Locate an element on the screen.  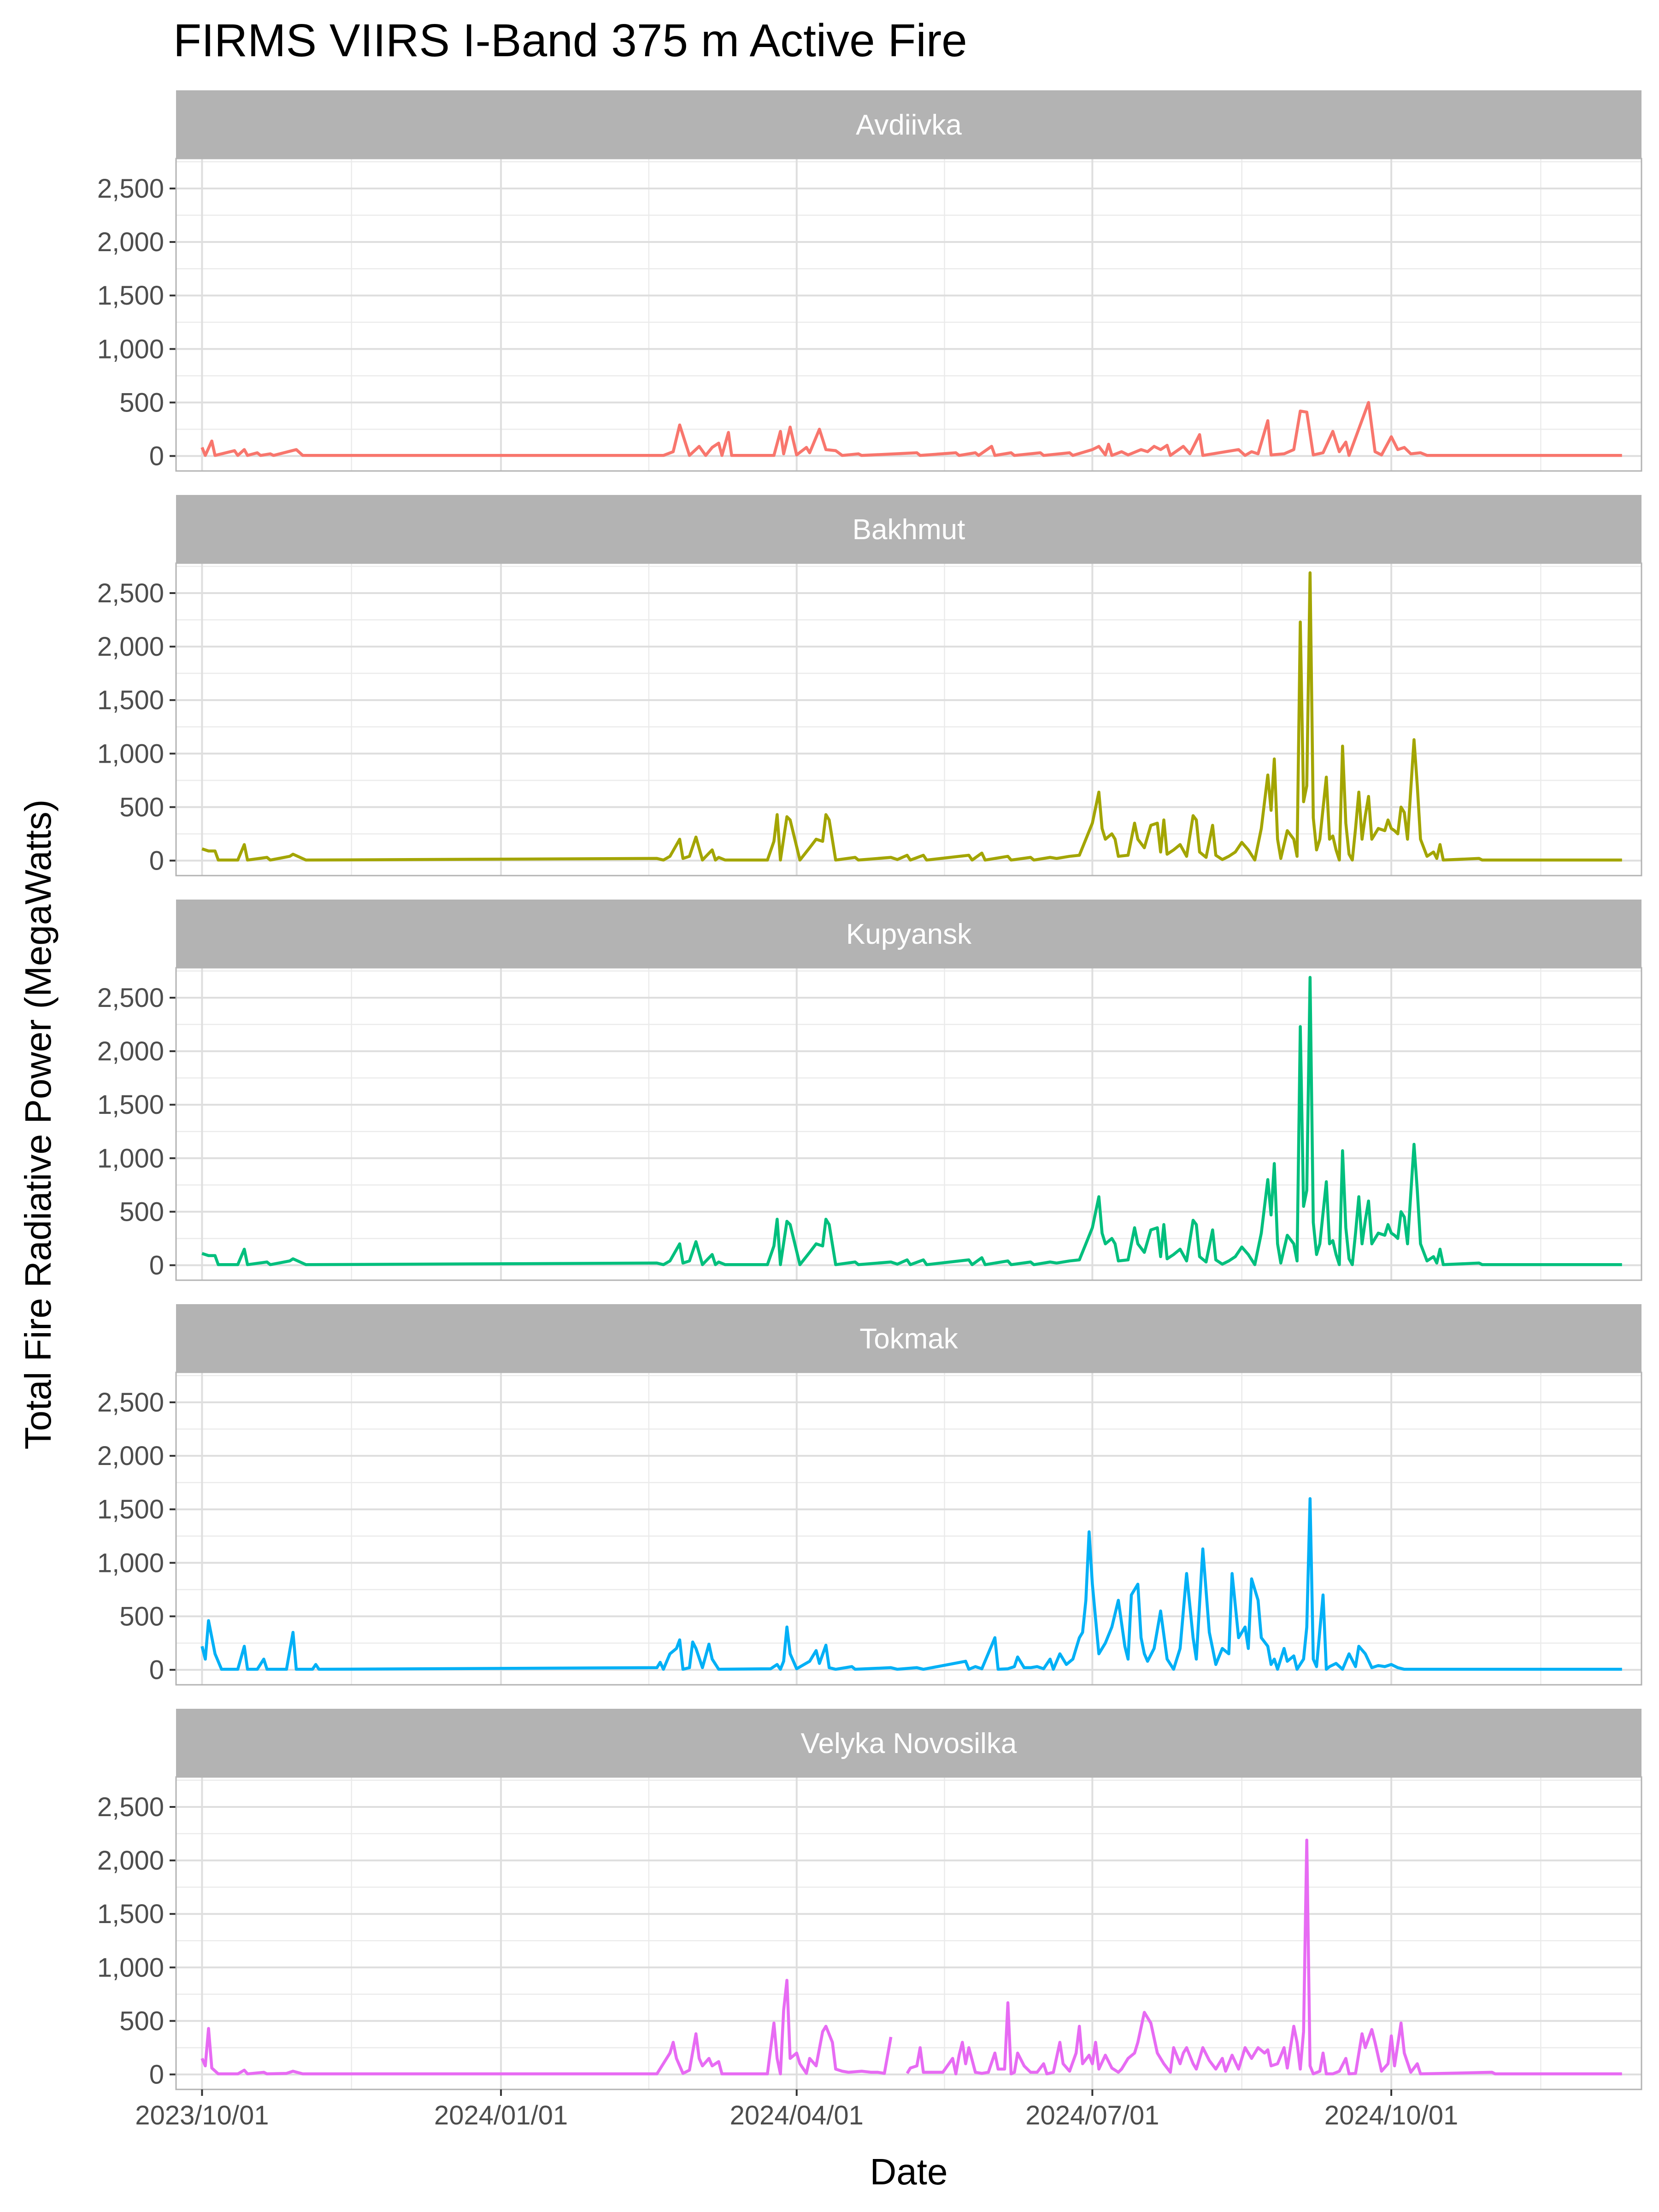
x-tick-label: 2024/10/01 is located at coordinates (1391, 2115).